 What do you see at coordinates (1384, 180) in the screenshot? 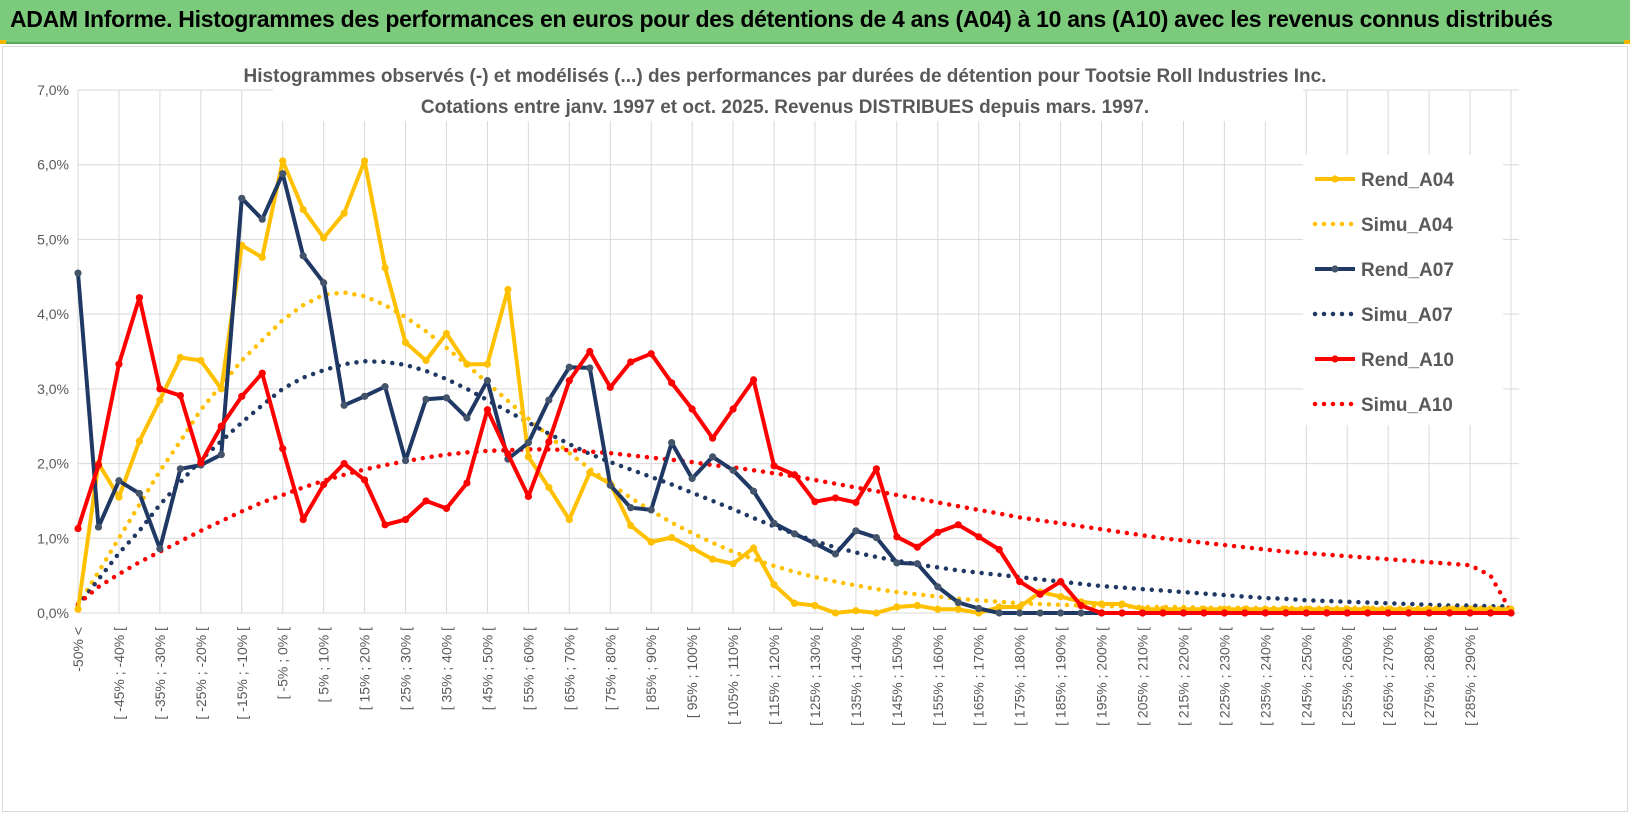
I see `legend-item: Rend_A04` at bounding box center [1384, 180].